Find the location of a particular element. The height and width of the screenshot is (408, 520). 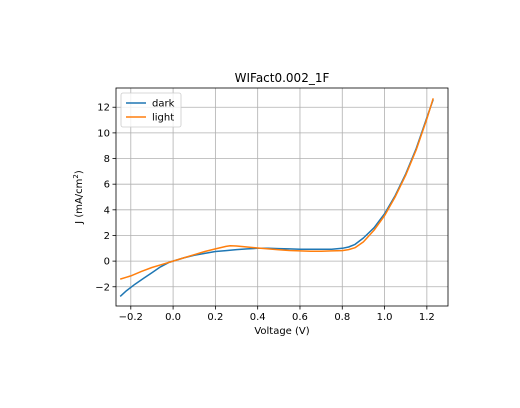

x-tick-label: 0.2 is located at coordinates (215, 317).